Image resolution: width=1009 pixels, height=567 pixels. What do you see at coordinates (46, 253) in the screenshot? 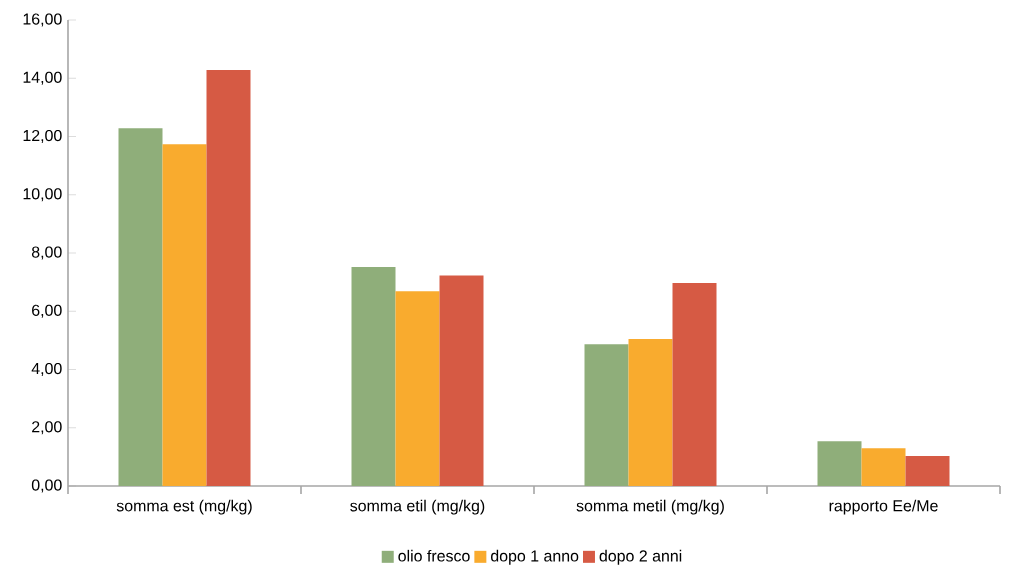
I see `y-tick-label: 8,00` at bounding box center [46, 253].